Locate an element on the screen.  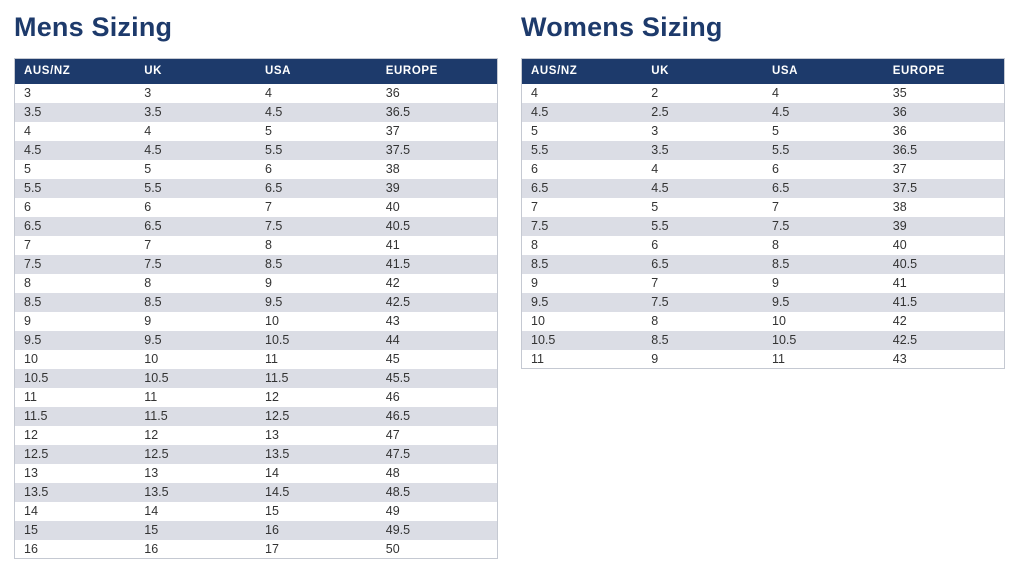
table-row: 11.5 11.5 12.5 46.5 is located at coordinates (256, 416).